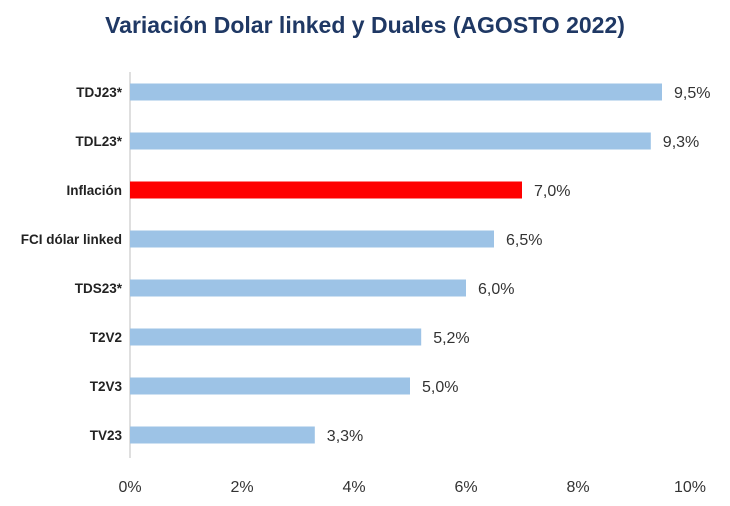  What do you see at coordinates (577, 487) in the screenshot?
I see `x-tick-label: 8%` at bounding box center [577, 487].